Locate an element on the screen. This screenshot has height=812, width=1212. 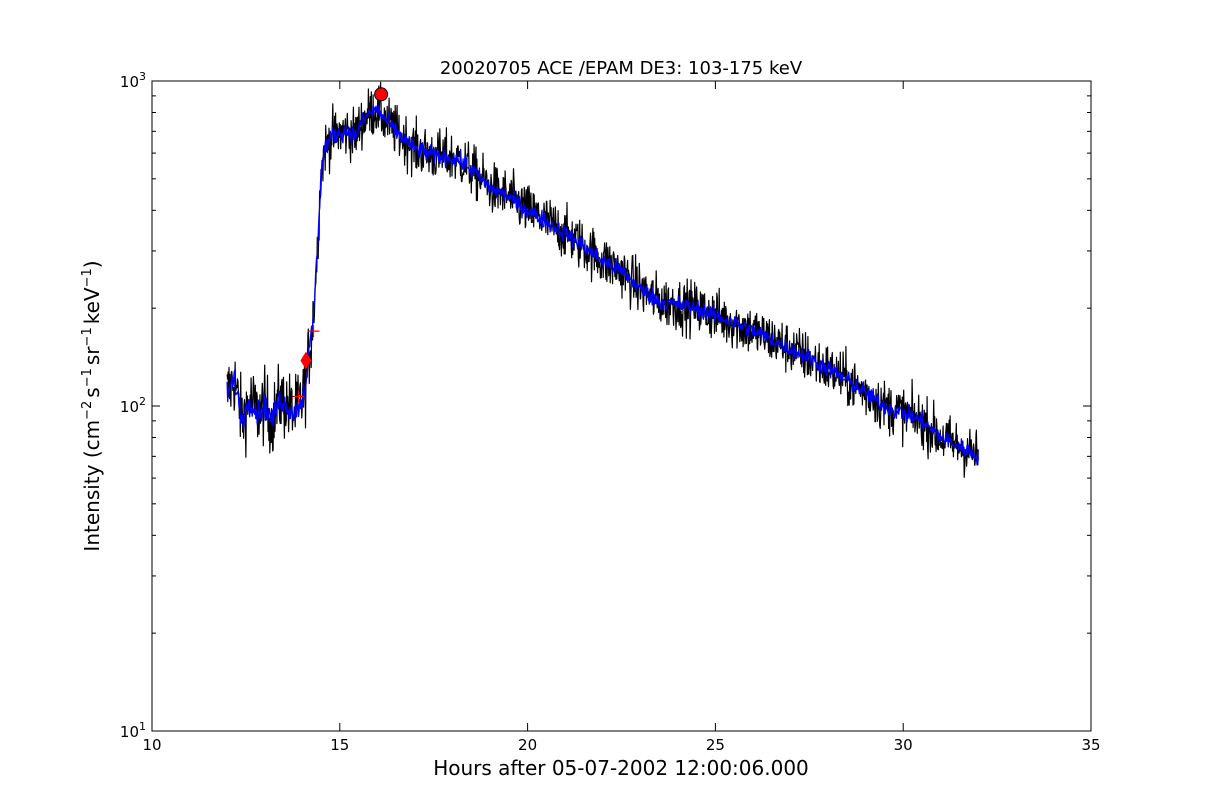
y-axis-label-base: Intensity (cm is located at coordinates (92, 486).